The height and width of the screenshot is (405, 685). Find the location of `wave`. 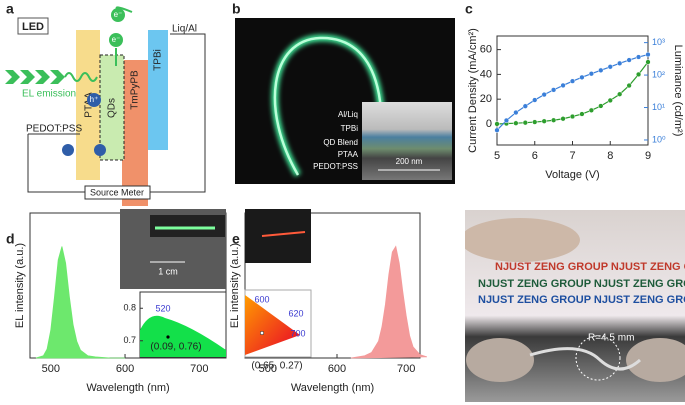

wave is located at coordinates (81, 77).